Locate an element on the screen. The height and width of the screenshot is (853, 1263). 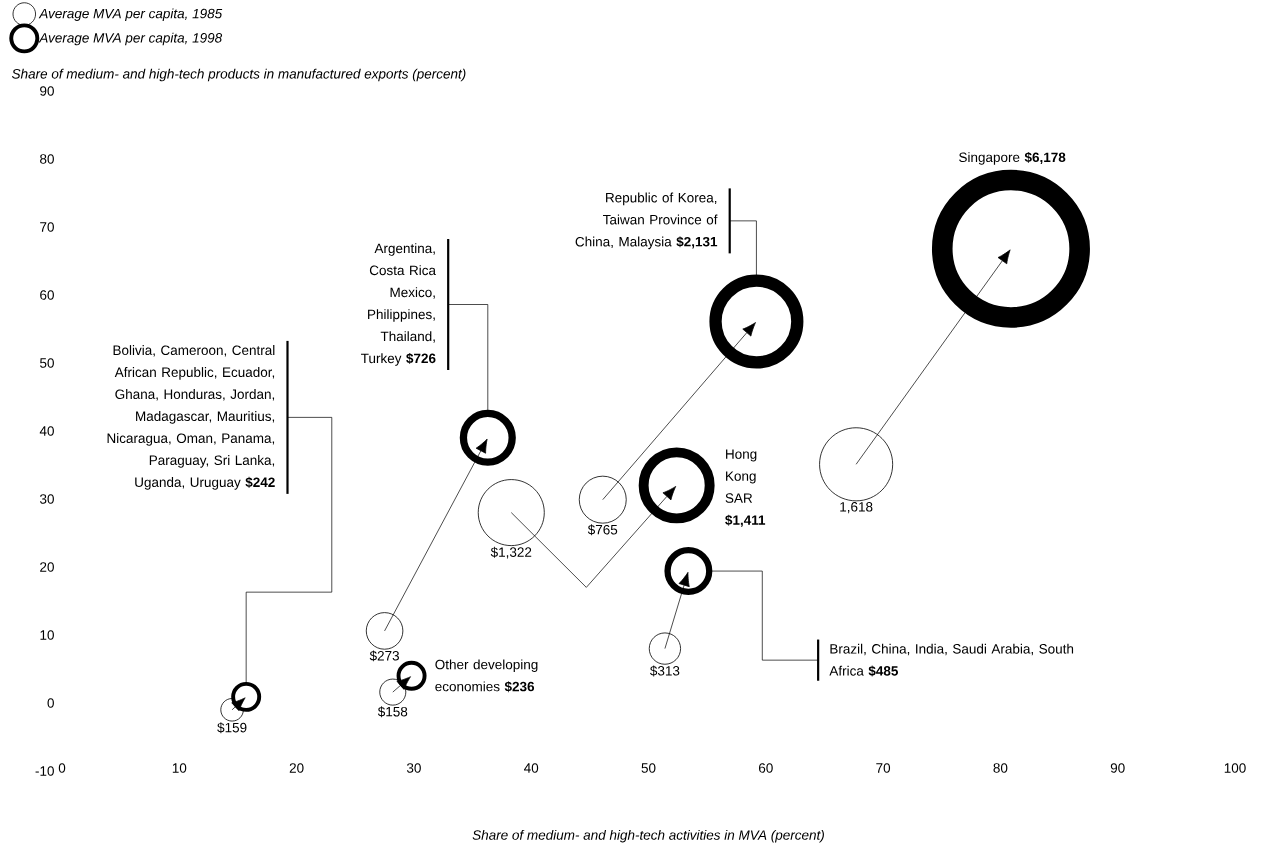
annotation: Republic of Korea, Taiwan Province of China, Malaysia $2,131 is located at coordinates (646, 221).